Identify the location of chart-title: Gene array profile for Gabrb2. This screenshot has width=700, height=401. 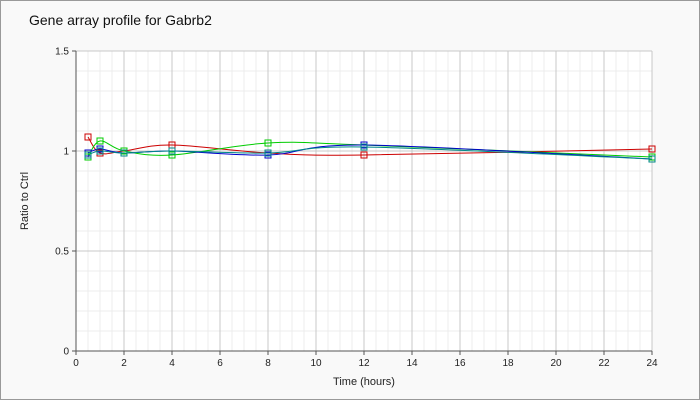
(120, 20).